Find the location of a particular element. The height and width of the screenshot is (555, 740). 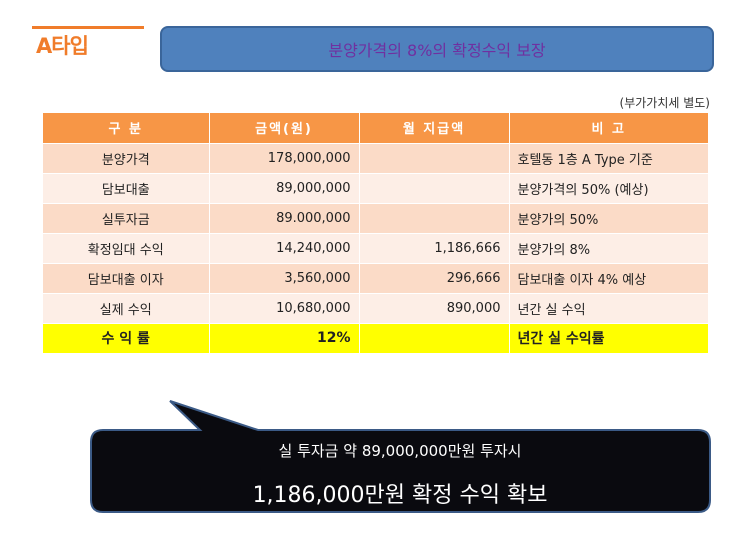

total-label: 수 익 률 is located at coordinates (126, 337).